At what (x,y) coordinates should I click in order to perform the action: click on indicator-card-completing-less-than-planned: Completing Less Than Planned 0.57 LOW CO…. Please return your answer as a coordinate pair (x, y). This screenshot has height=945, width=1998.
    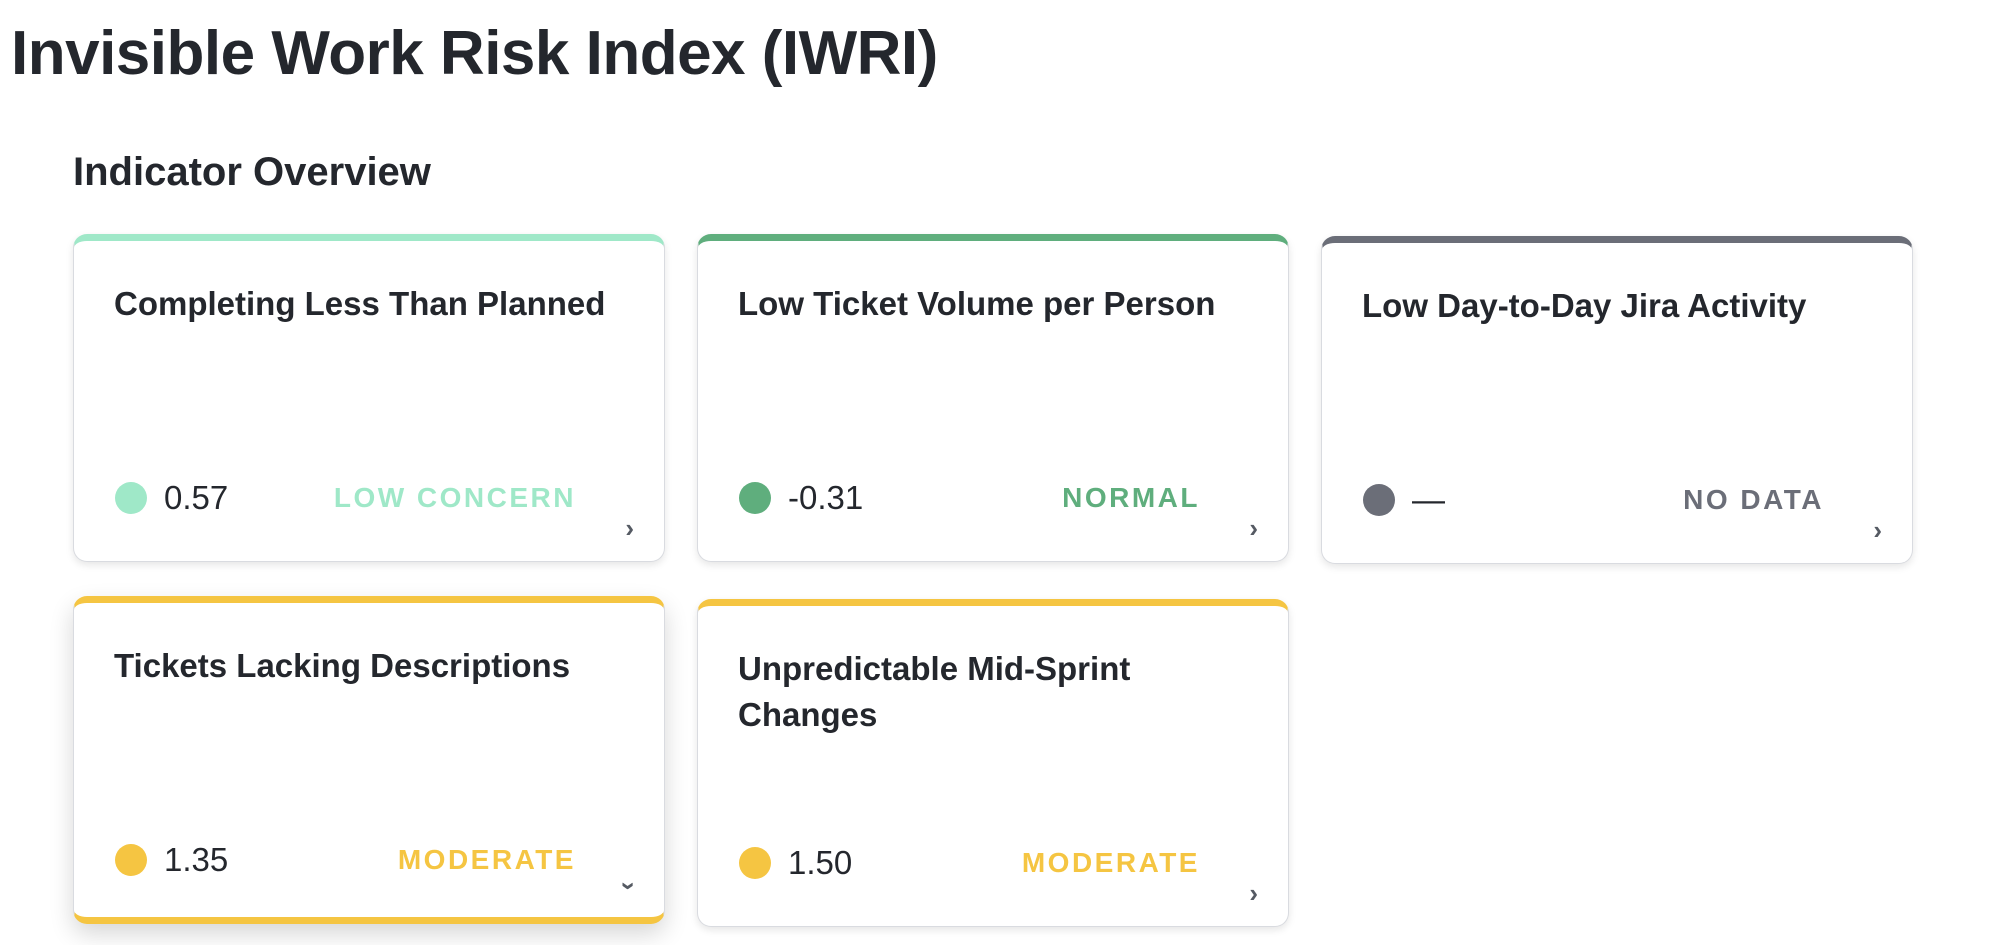
    Looking at the image, I should click on (369, 398).